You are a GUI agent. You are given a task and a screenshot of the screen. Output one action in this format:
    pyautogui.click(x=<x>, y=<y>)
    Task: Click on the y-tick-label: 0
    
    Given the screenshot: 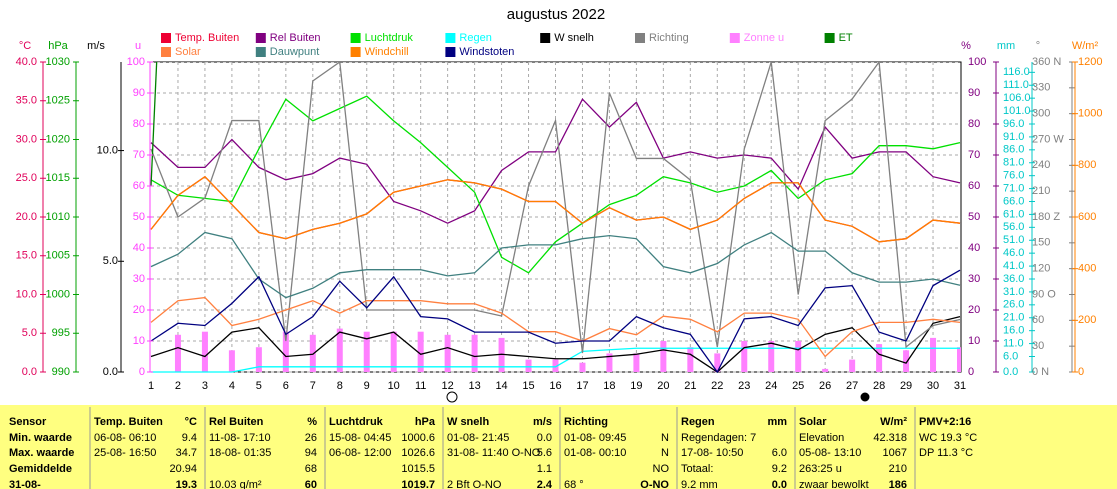 What is the action you would take?
    pyautogui.click(x=1081, y=372)
    